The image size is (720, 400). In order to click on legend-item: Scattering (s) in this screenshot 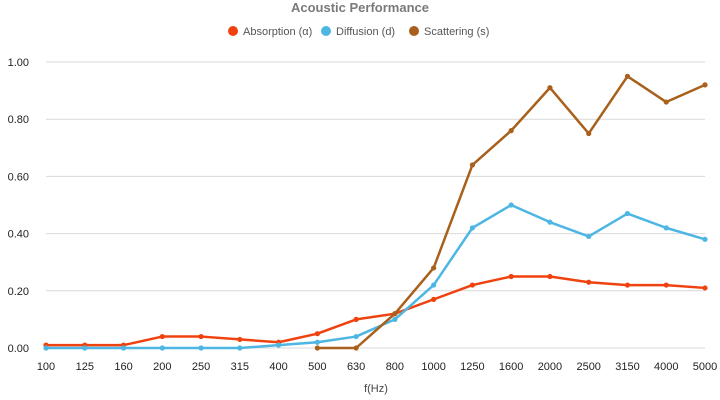, I will do `click(449, 32)`.